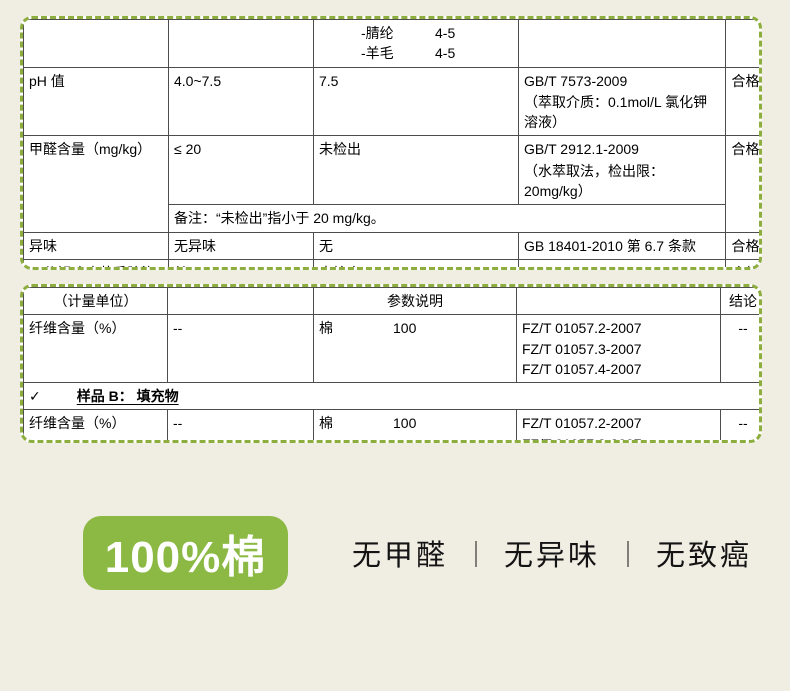  What do you see at coordinates (415, 349) in the screenshot?
I see `fiber-a-param-cell: 棉 100` at bounding box center [415, 349].